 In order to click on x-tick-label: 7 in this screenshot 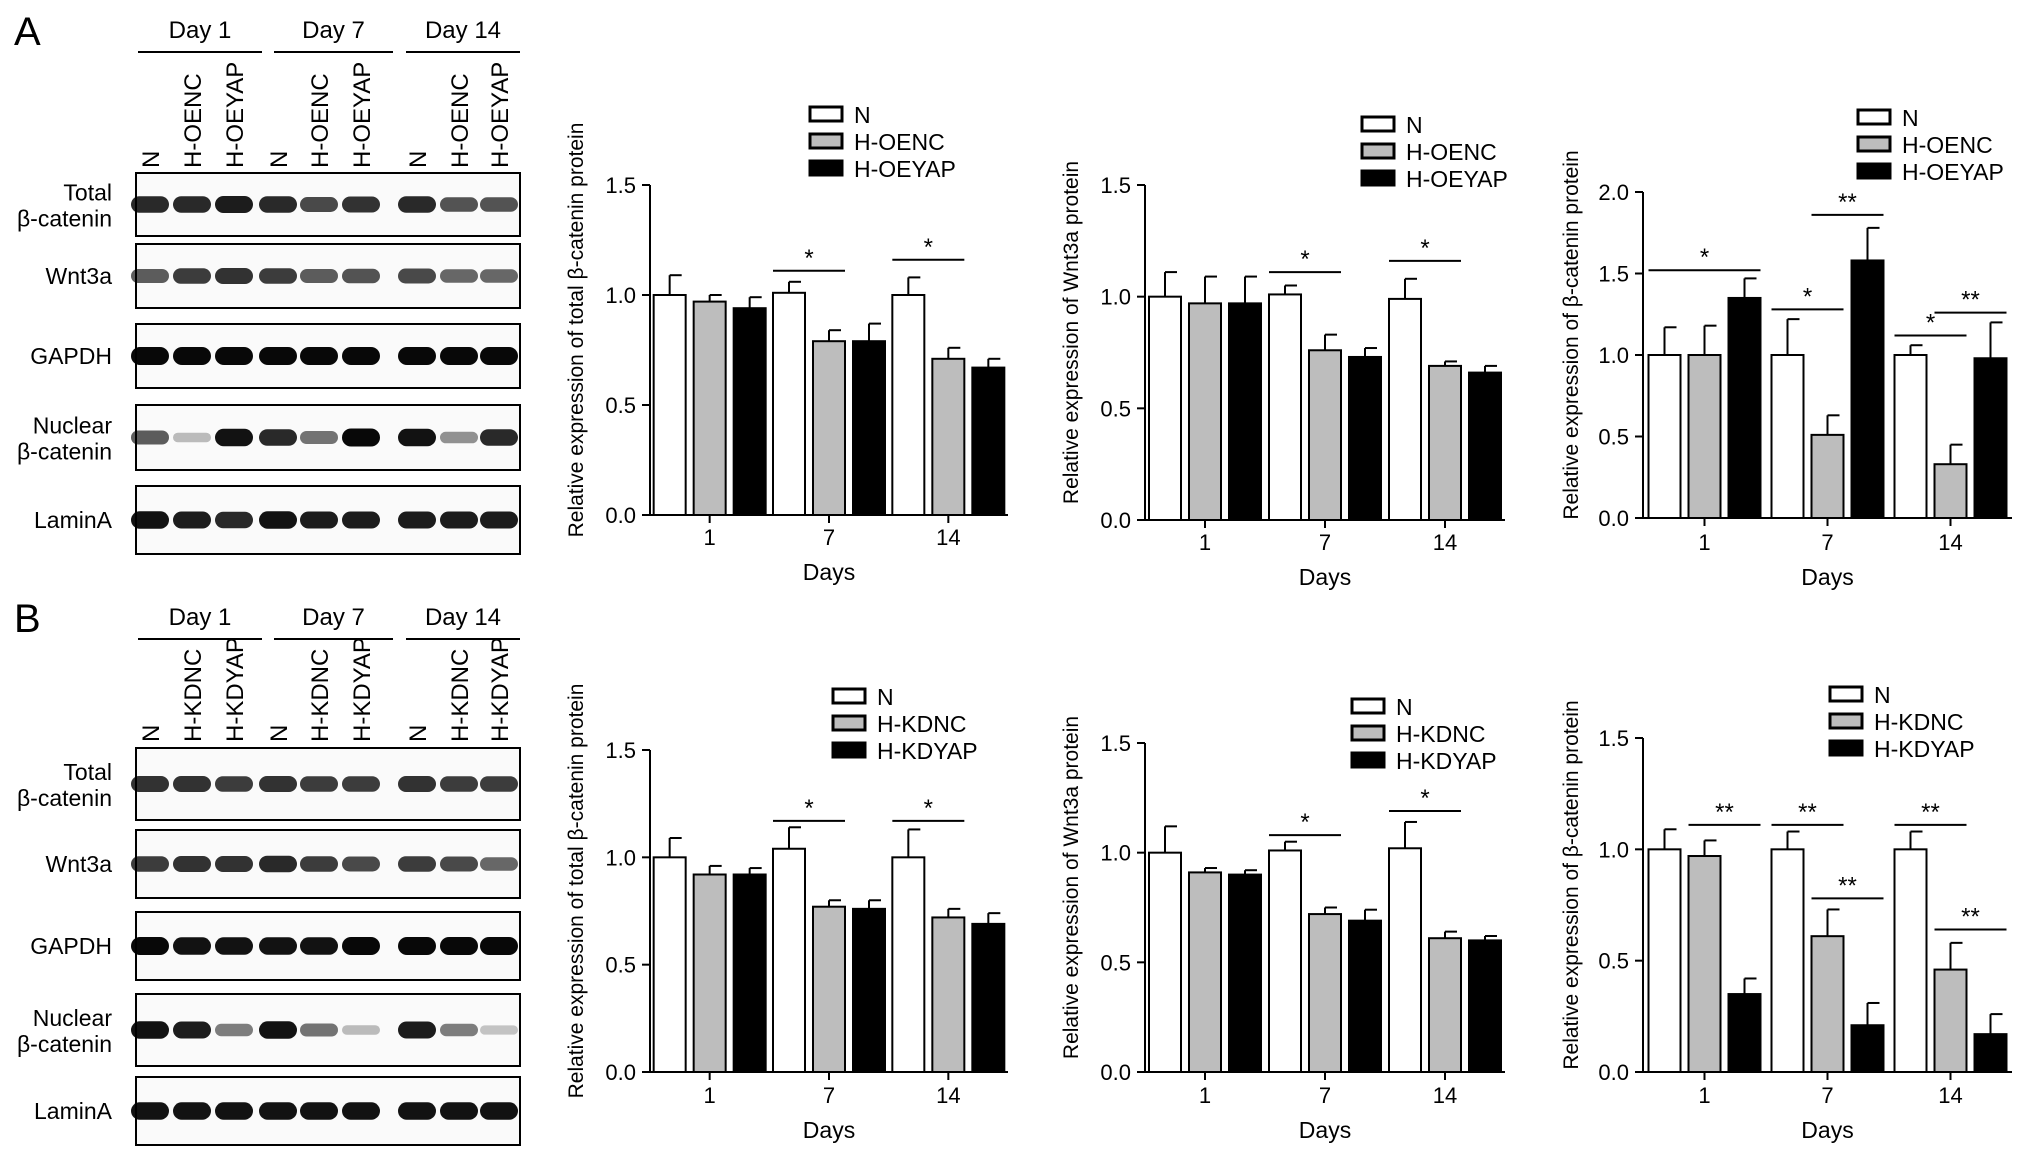, I will do `click(829, 1095)`.